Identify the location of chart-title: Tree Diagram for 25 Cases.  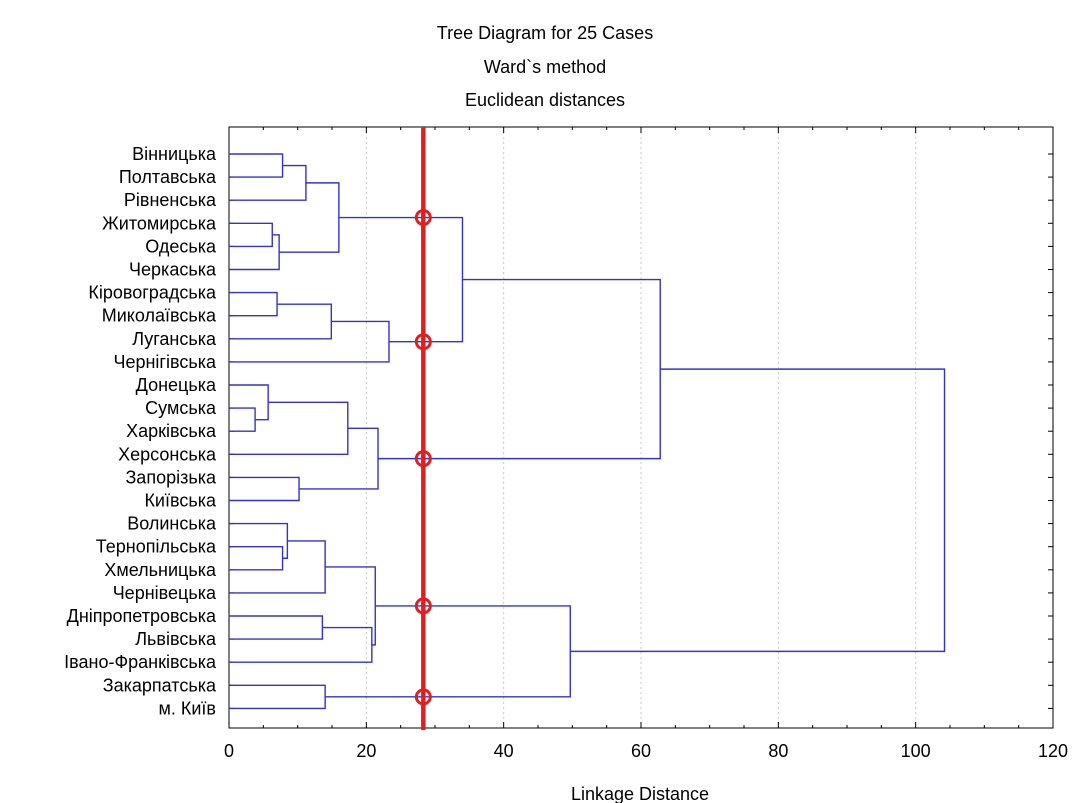
(545, 33).